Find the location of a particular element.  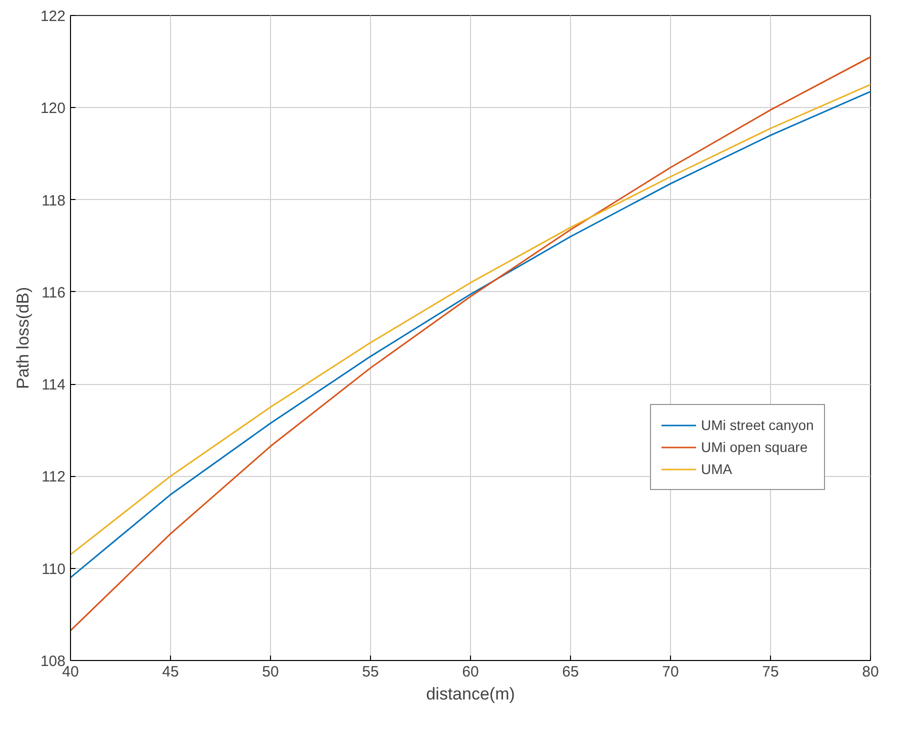

y-tick-label: 114 is located at coordinates (54, 385).